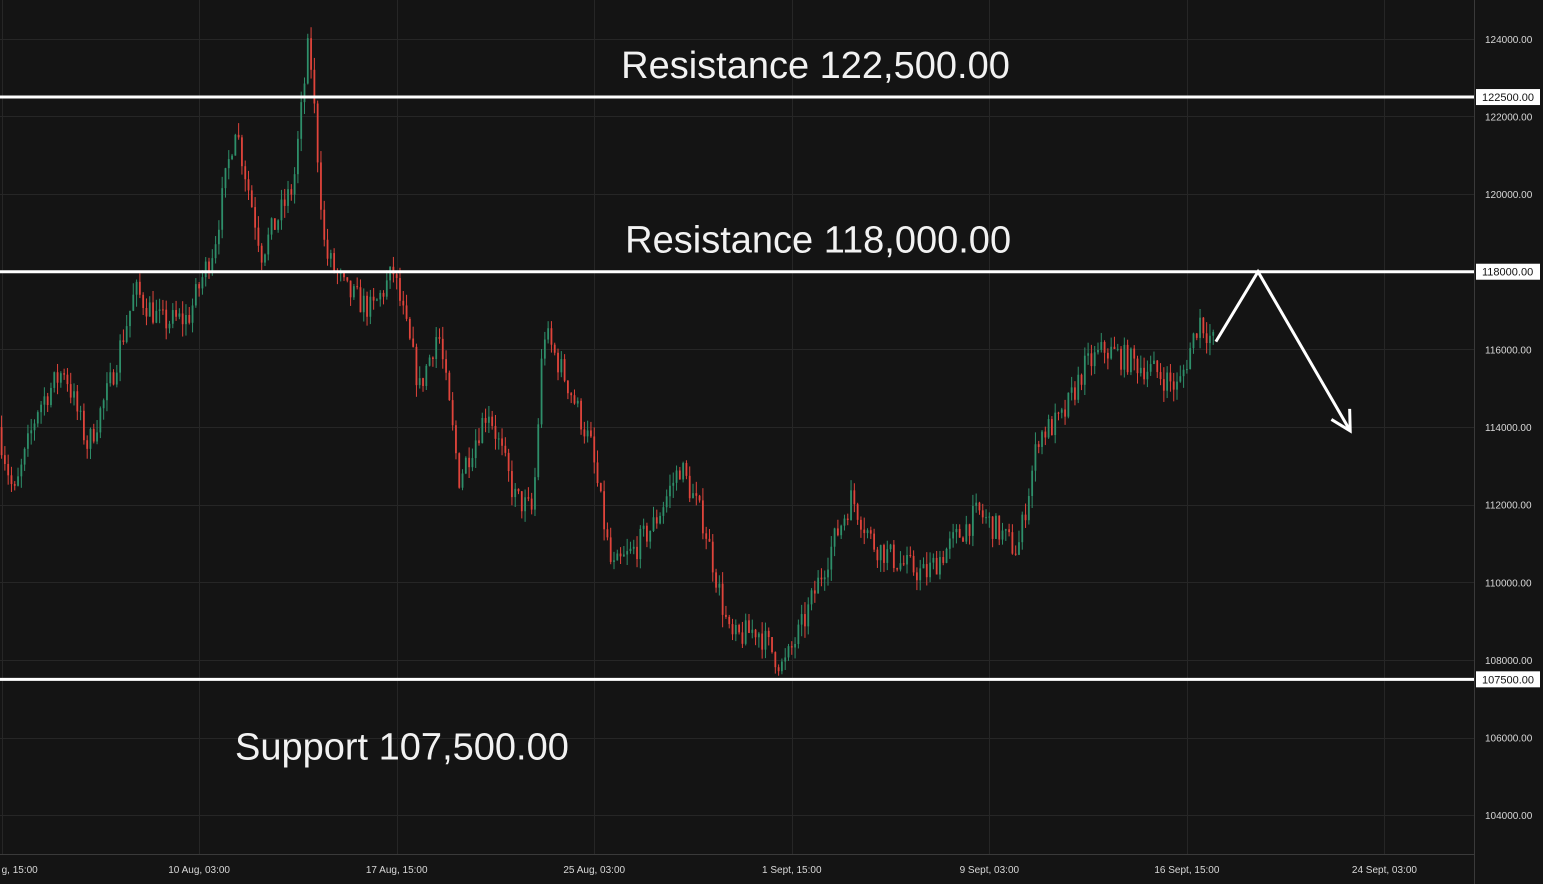 The height and width of the screenshot is (884, 1543). I want to click on projection-arrow, so click(1283, 351).